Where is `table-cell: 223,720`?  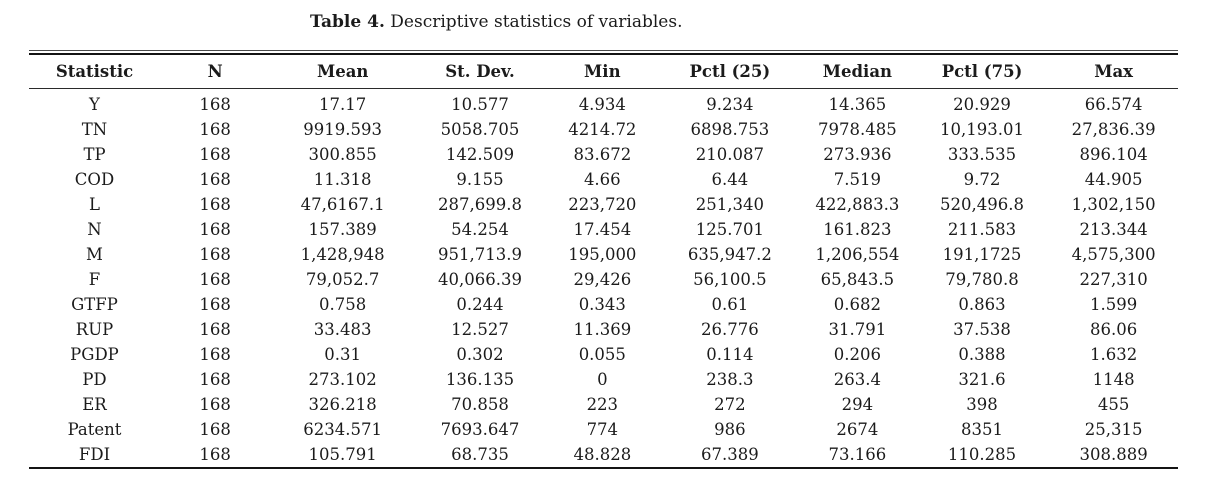
table-cell: 223,720 is located at coordinates (602, 204).